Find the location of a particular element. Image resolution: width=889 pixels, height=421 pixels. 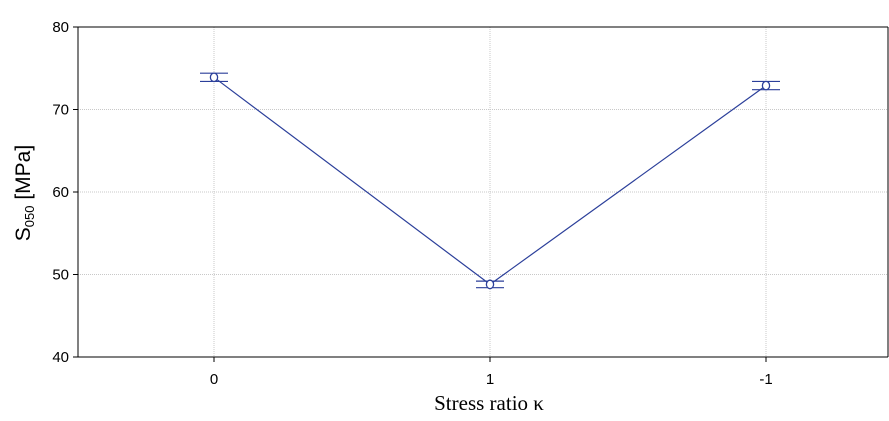

y-axis-label: S050 [MPa] is located at coordinates (24, 193).